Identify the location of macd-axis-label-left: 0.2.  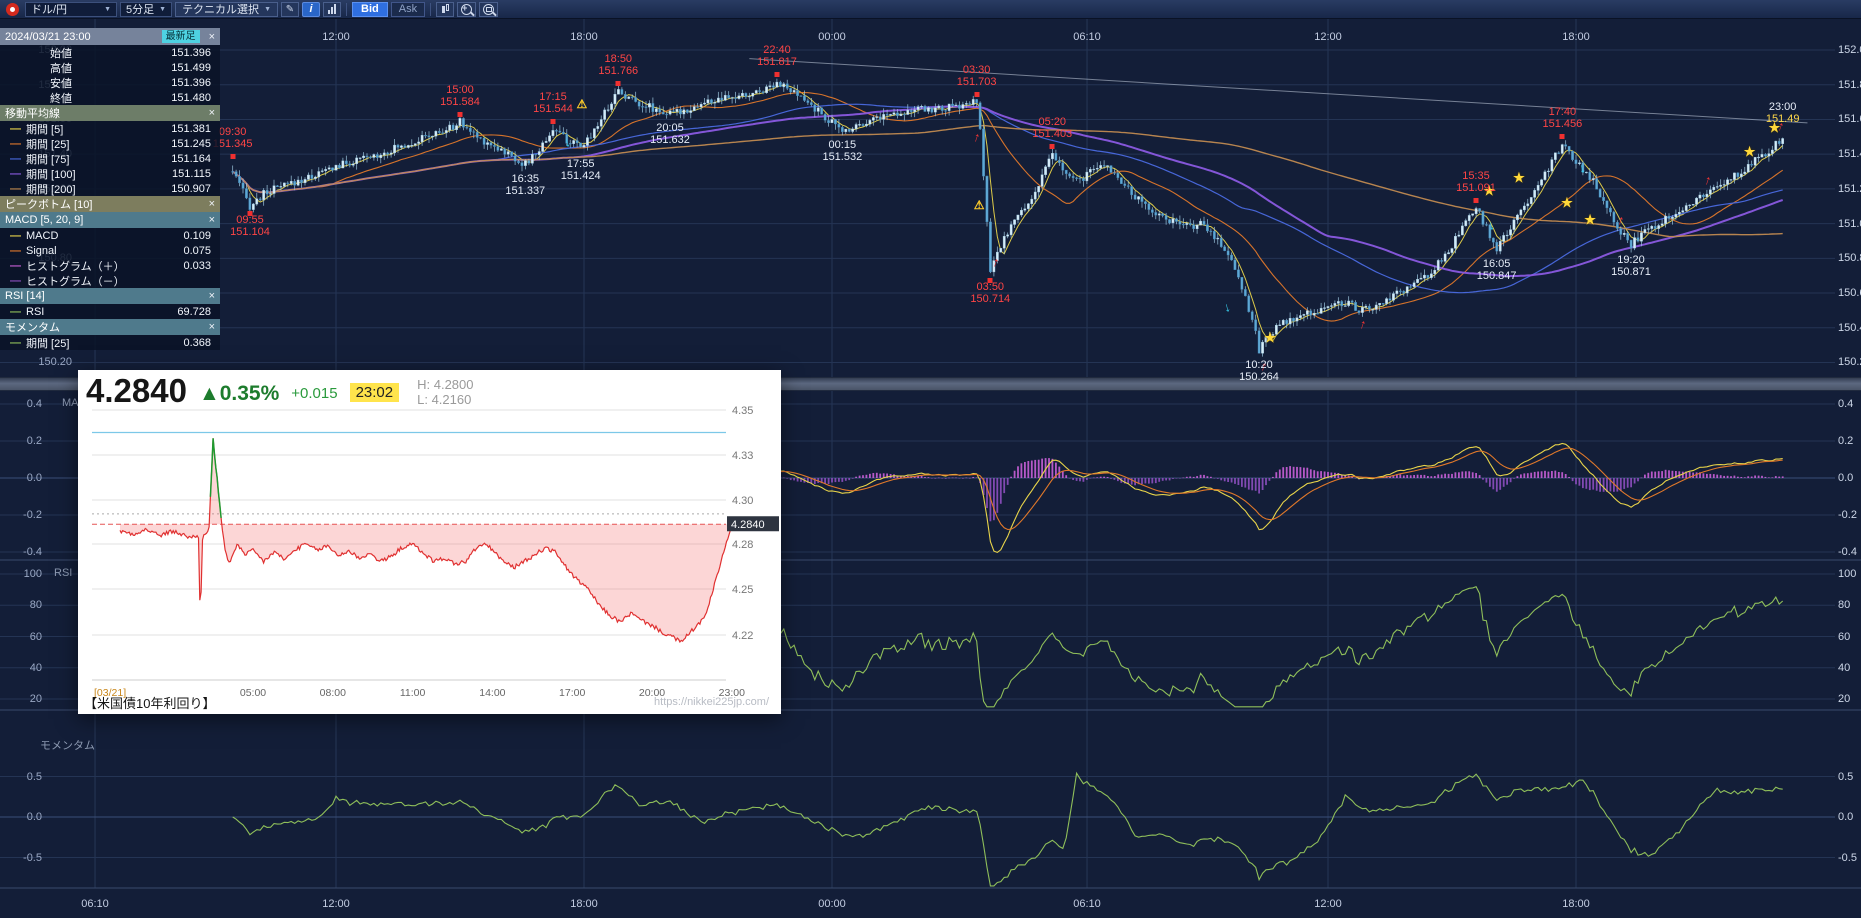
(34, 441).